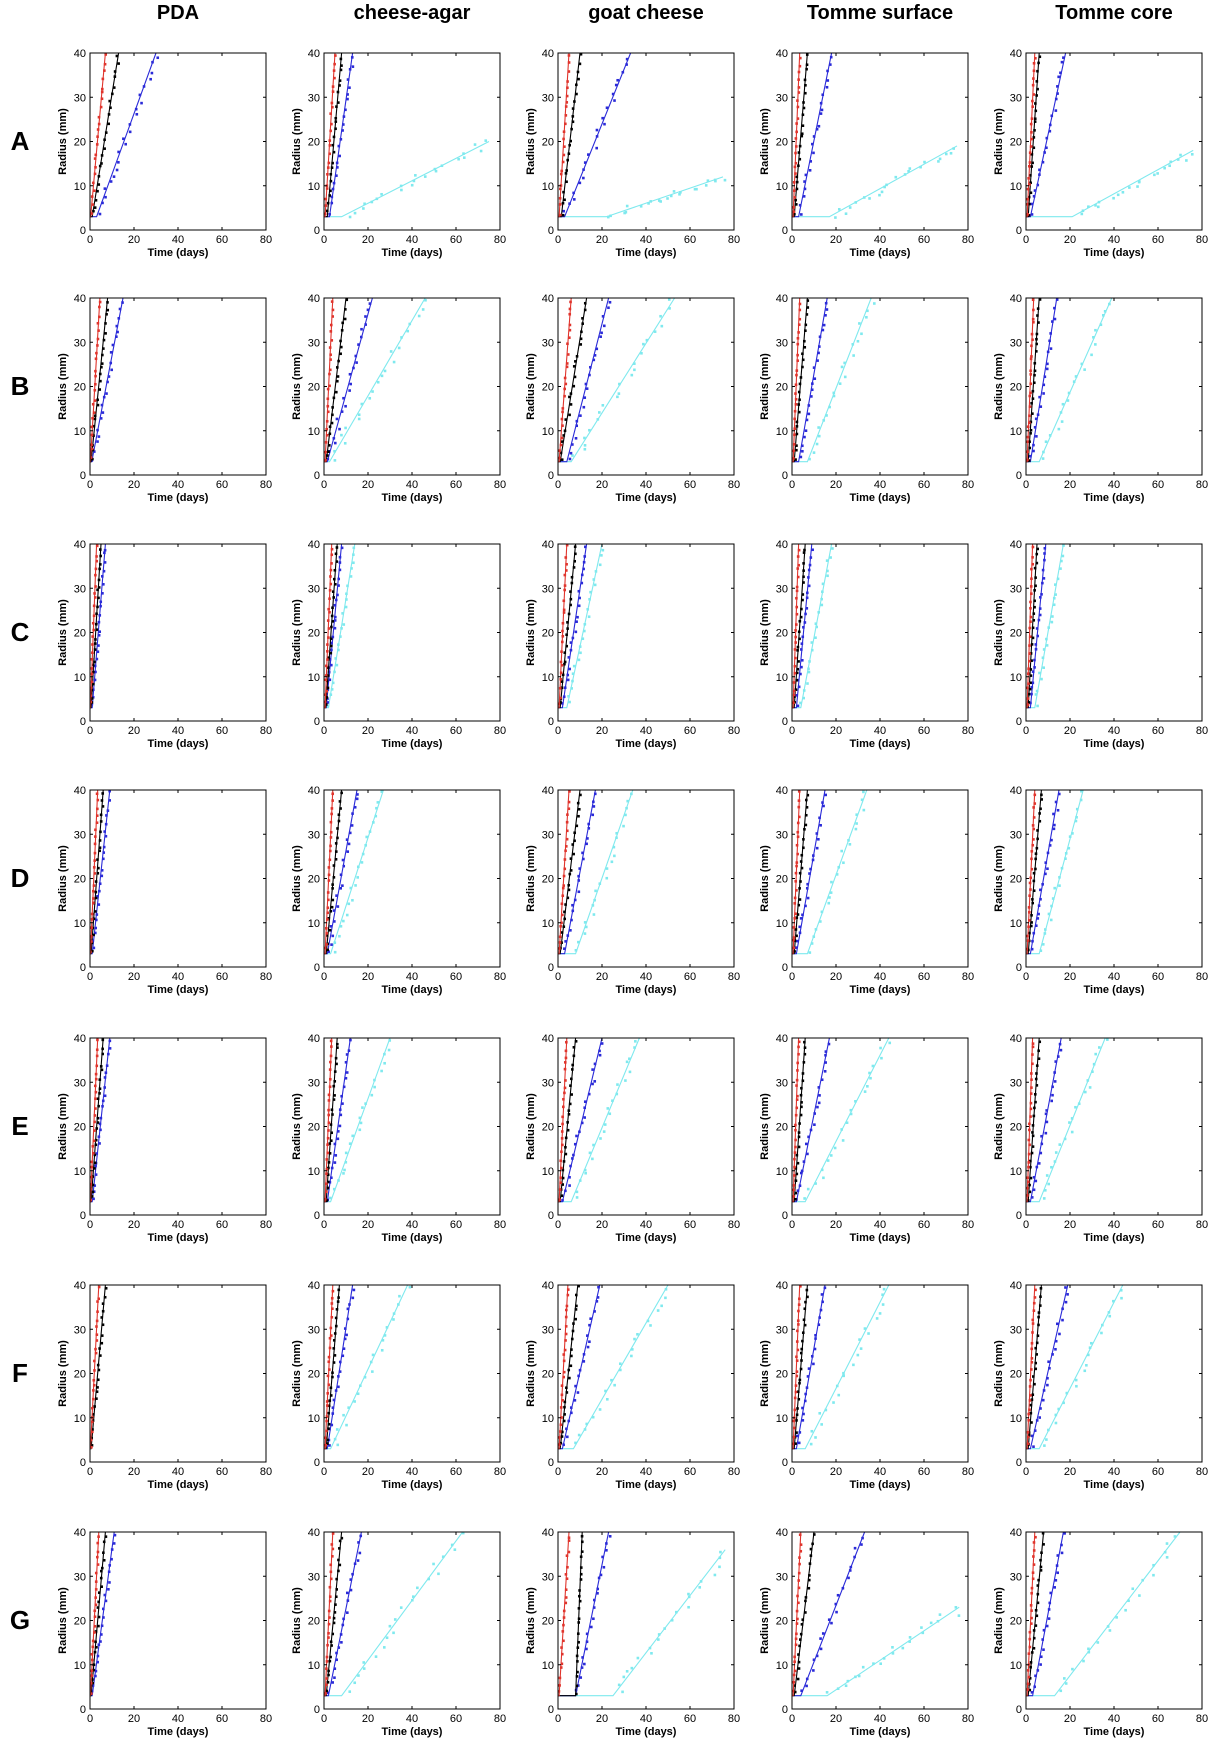 The image size is (1219, 1750). Describe the element at coordinates (836, 1719) in the screenshot. I see `x-tick-label: 20` at that location.